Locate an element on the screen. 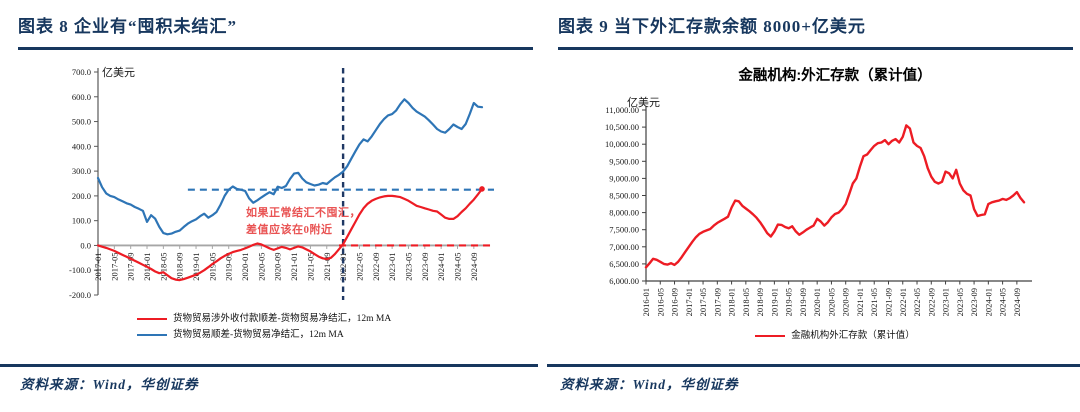 This screenshot has height=412, width=1080. x-tick-label: 2016-01 is located at coordinates (646, 302).